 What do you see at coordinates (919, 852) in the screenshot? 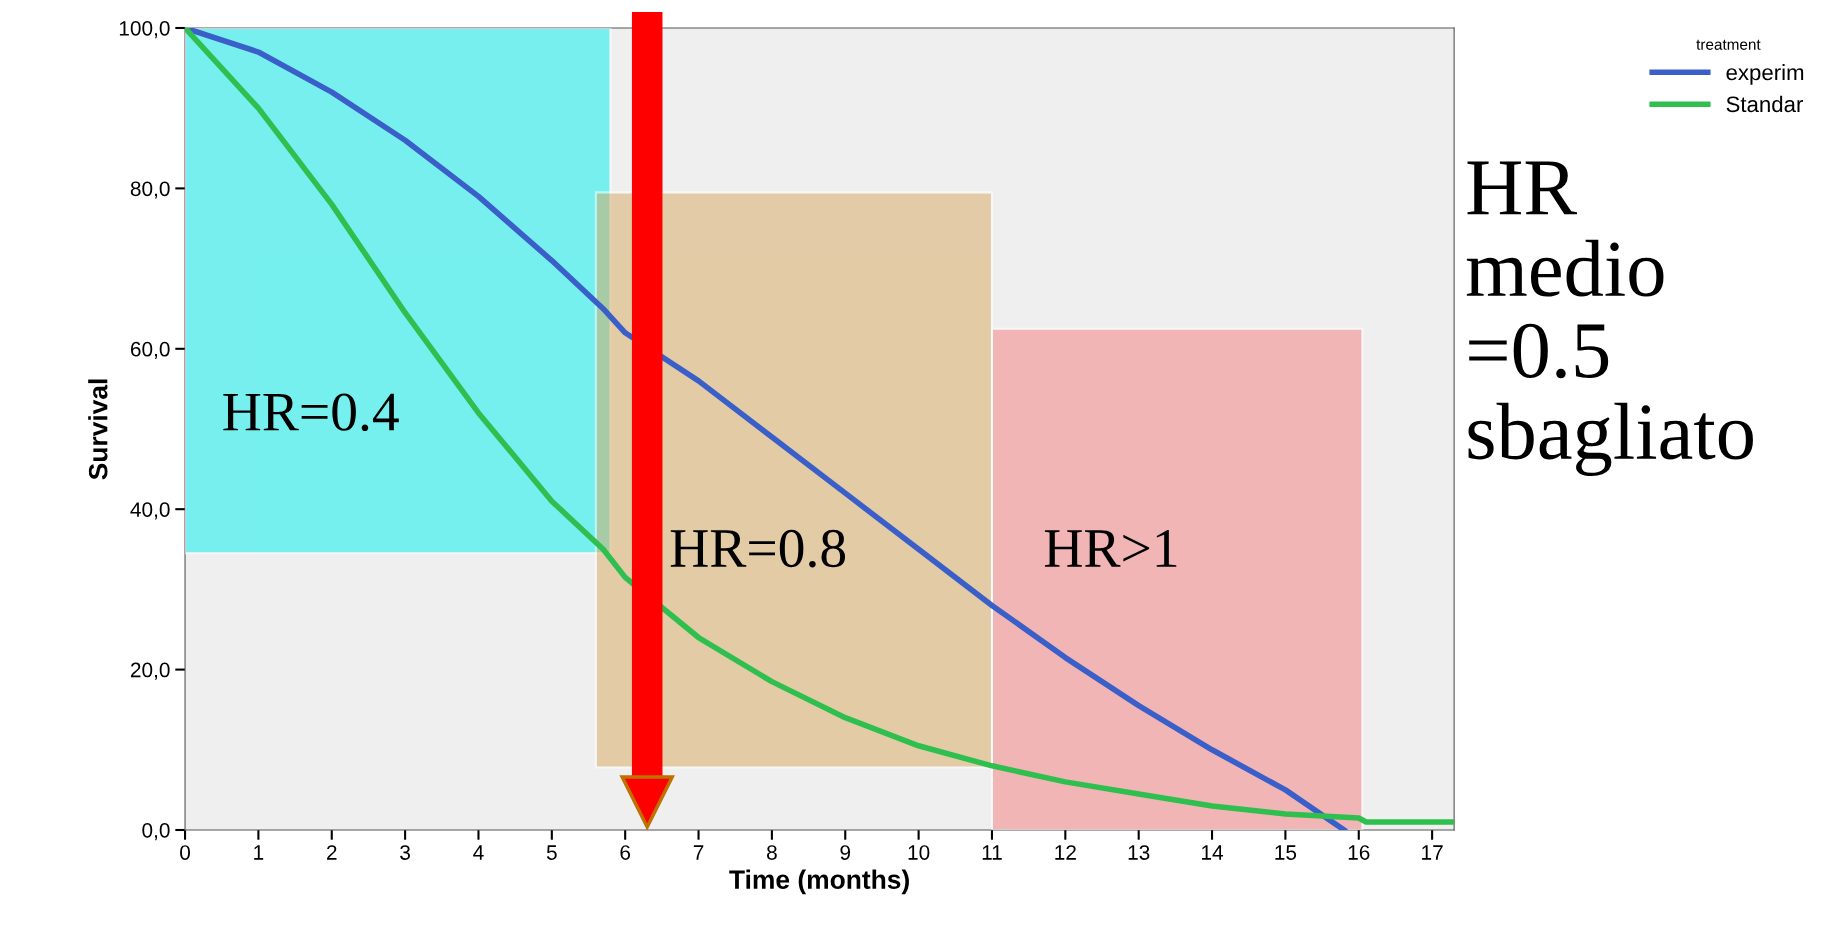
I see `x-tick-label: 10` at bounding box center [919, 852].